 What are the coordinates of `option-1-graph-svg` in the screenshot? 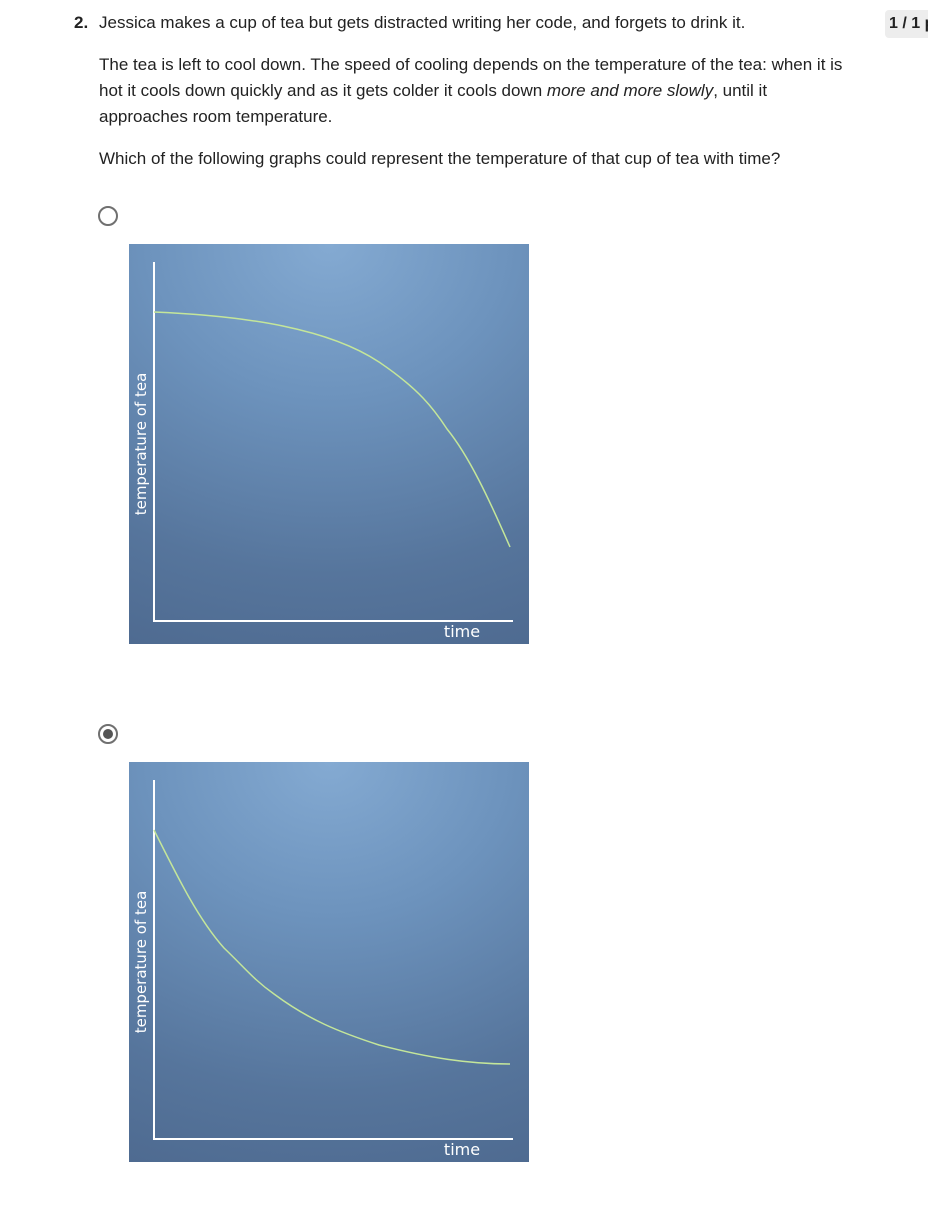 It's located at (333, 442).